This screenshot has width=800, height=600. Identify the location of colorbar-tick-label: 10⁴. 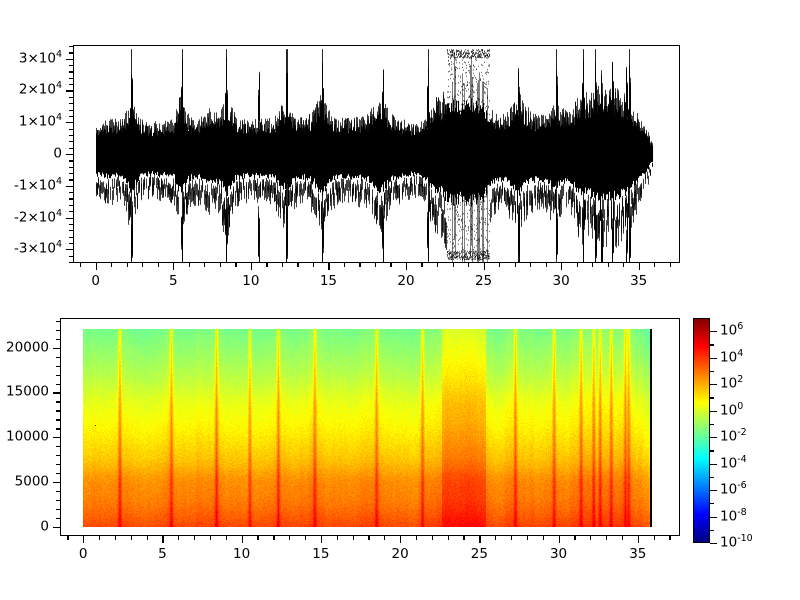
(732, 356).